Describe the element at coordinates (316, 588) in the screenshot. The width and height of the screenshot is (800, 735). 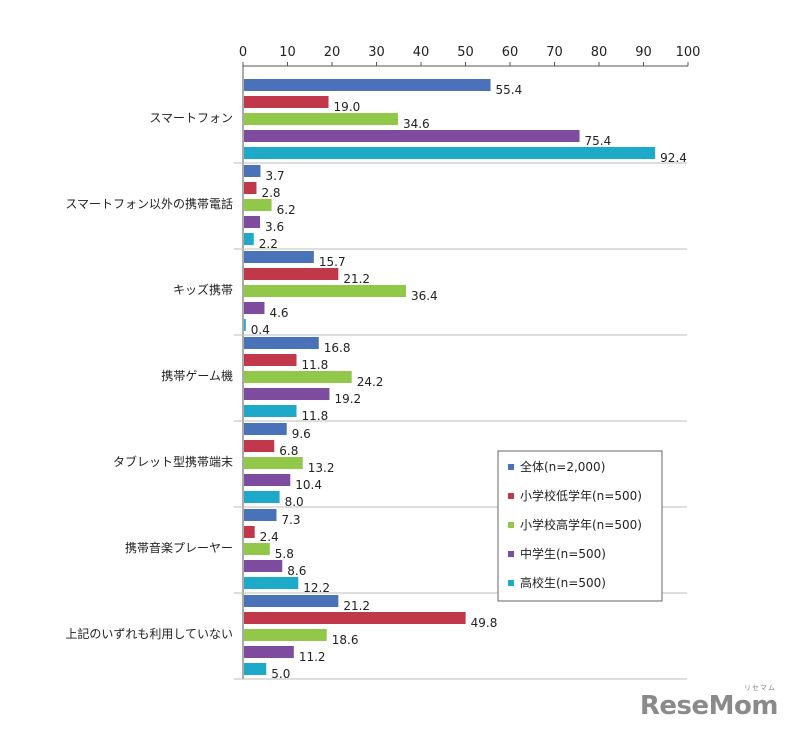
I see `data-label: 12.2` at that location.